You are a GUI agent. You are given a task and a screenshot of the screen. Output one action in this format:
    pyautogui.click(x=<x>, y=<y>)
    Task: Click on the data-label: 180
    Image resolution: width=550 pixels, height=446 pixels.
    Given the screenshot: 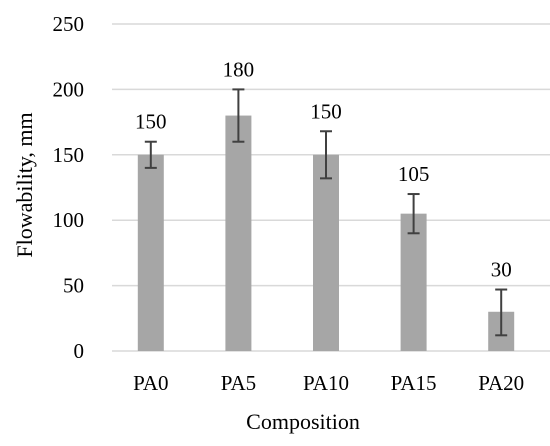 What is the action you would take?
    pyautogui.click(x=239, y=69)
    